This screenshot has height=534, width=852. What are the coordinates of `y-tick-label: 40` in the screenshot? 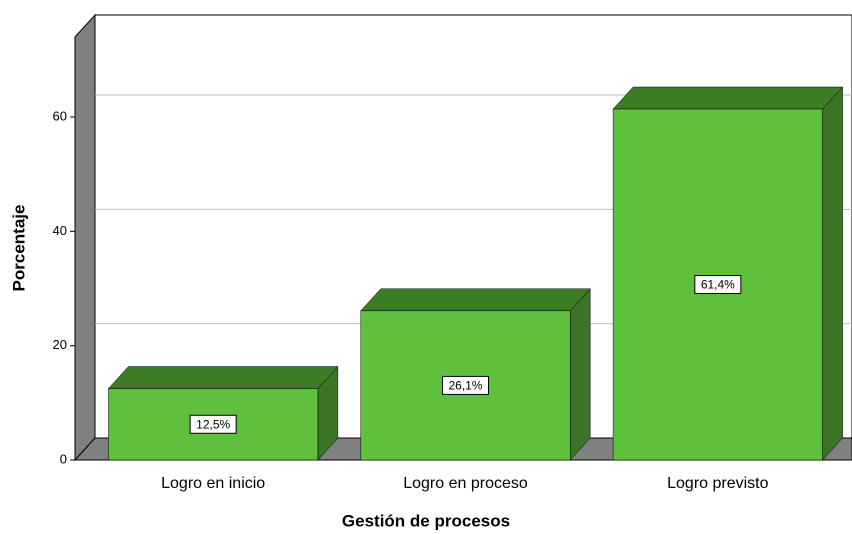 It's located at (60, 230).